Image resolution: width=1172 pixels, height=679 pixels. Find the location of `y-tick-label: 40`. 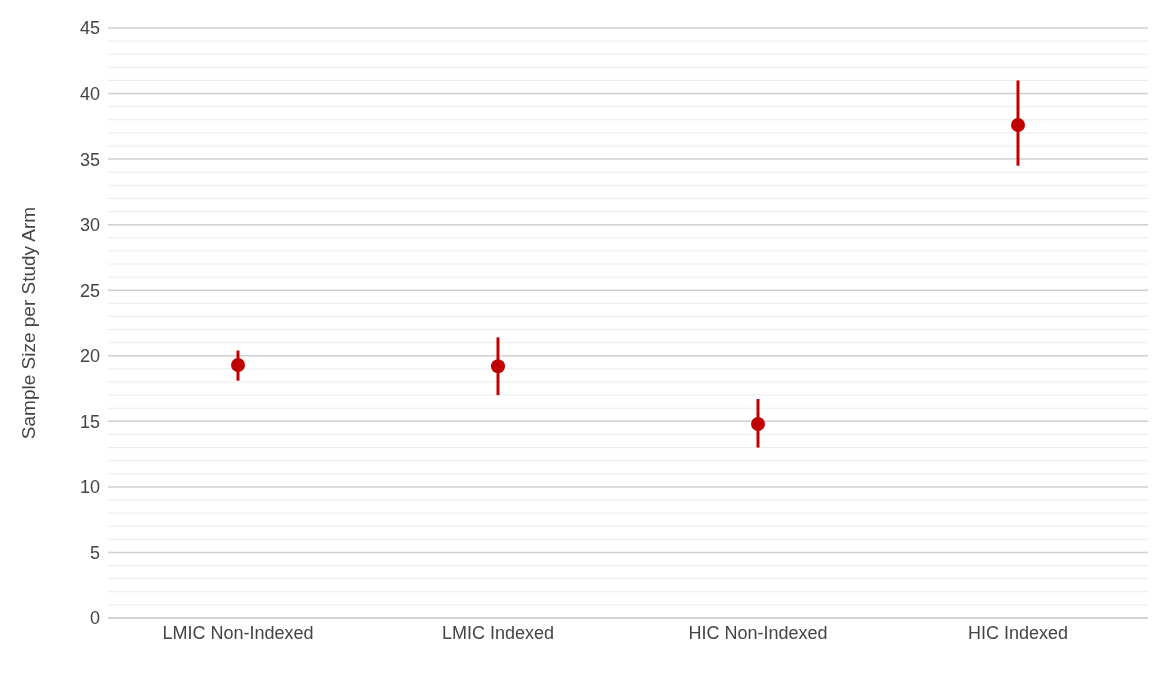

y-tick-label: 40 is located at coordinates (89, 93).